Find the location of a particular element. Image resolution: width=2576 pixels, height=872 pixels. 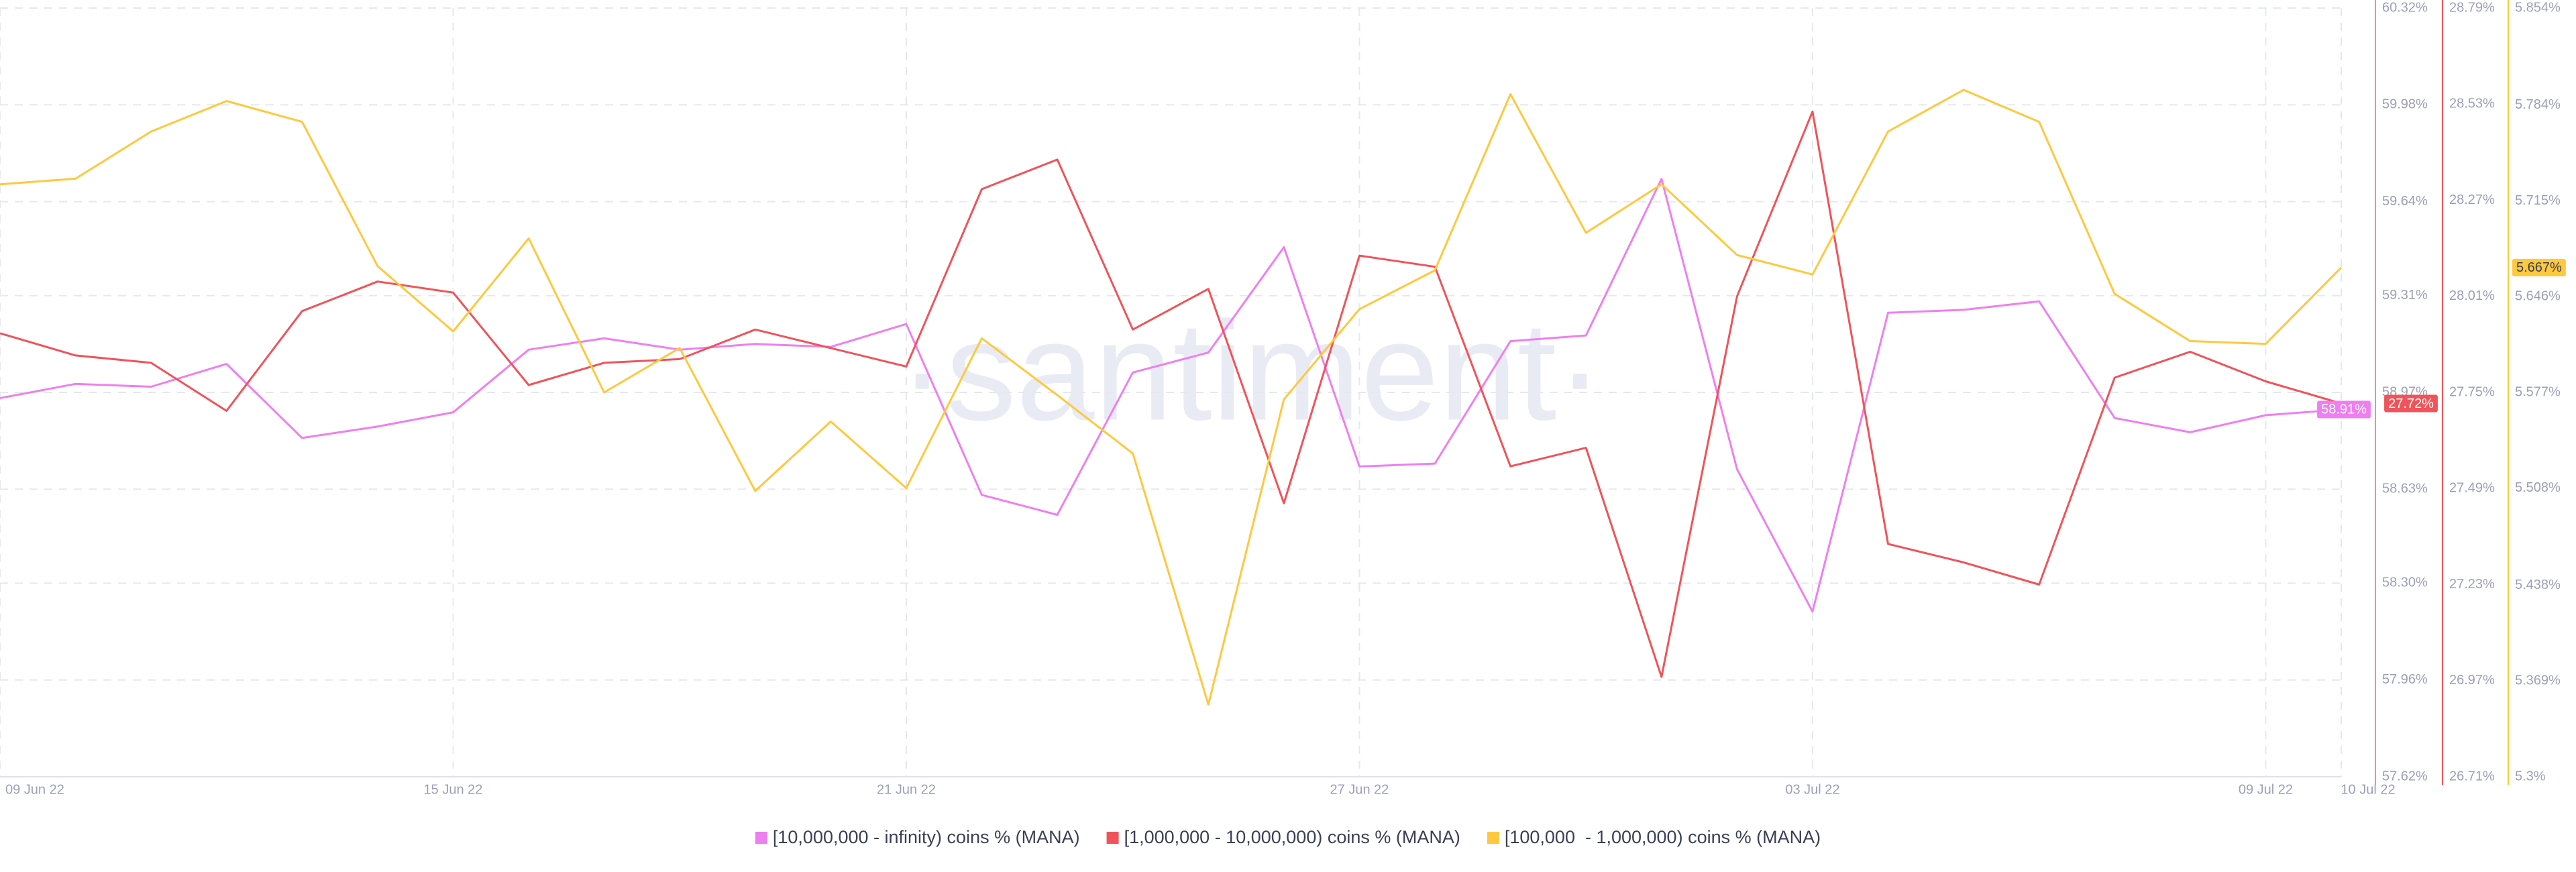

last-value-badge: 5.667% is located at coordinates (2539, 267).